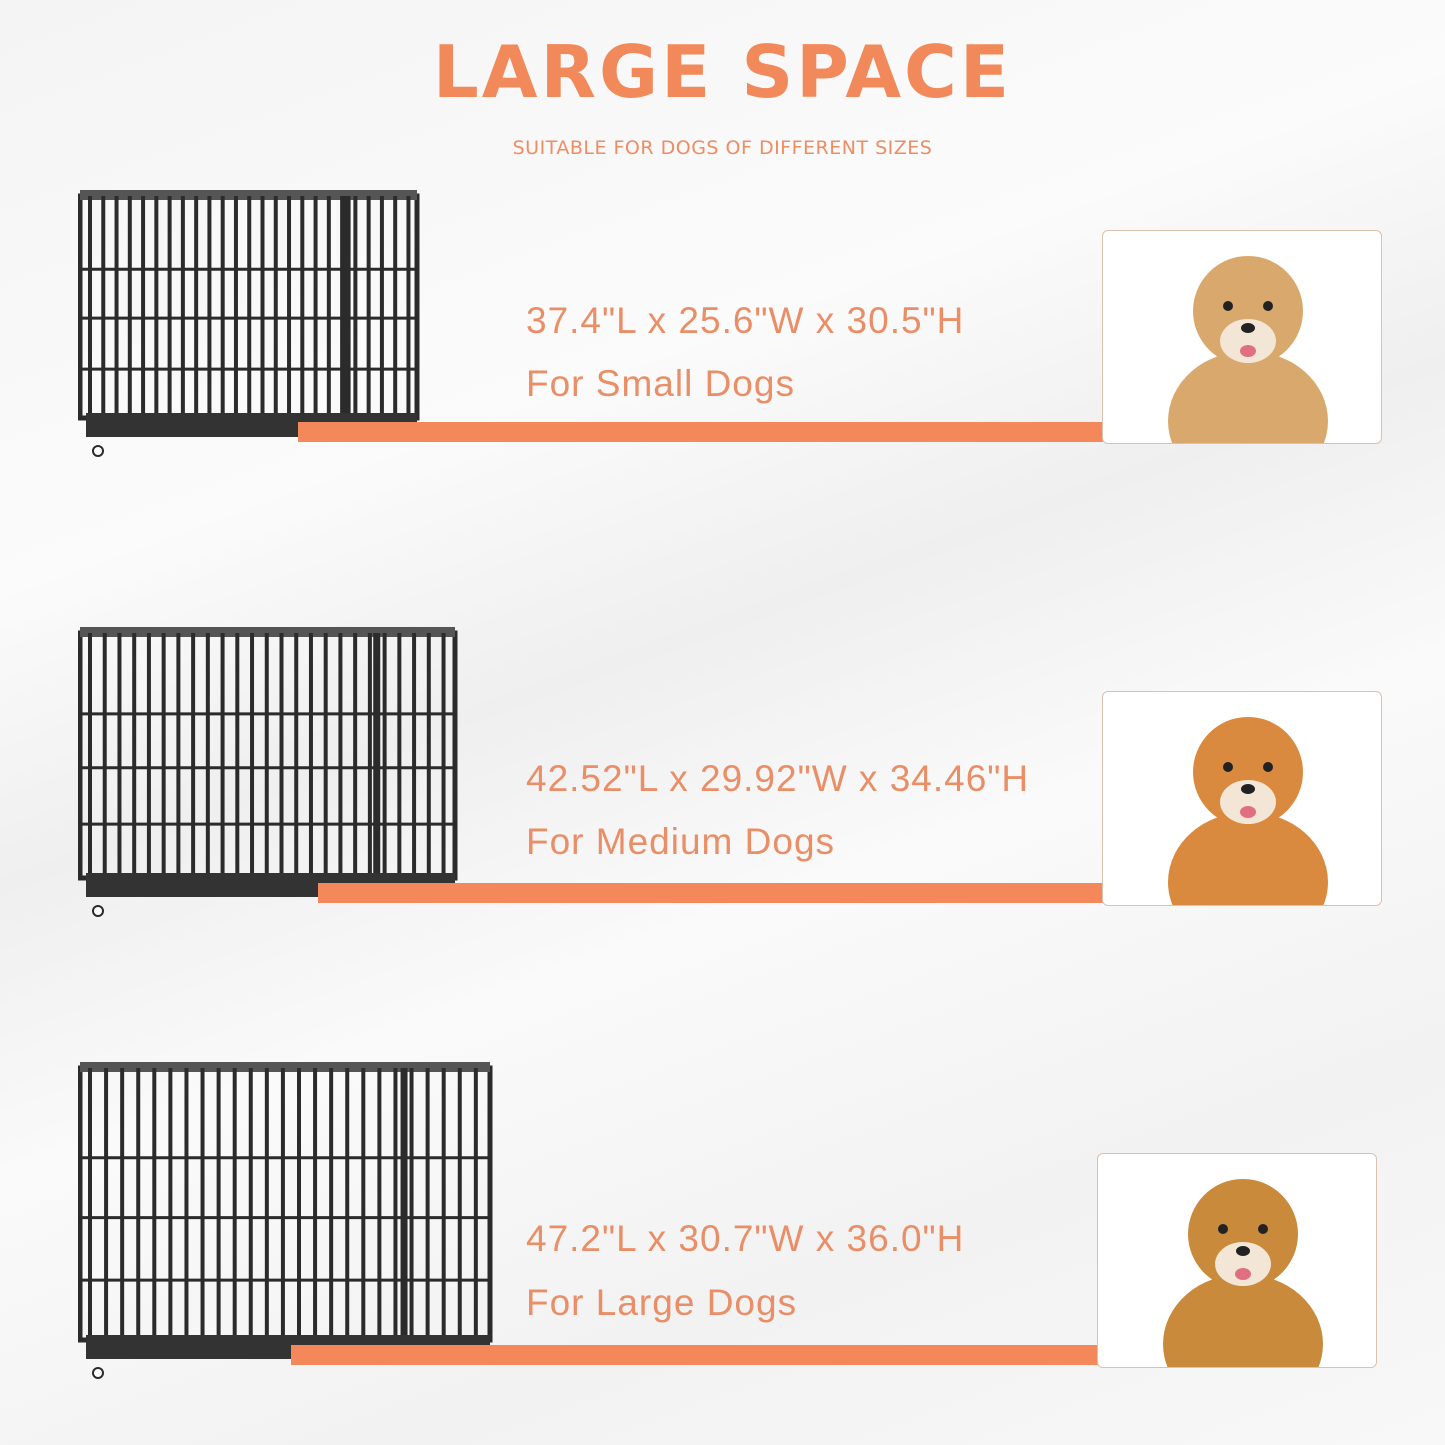  I want to click on page-title: LARGE SPACE, so click(722, 72).